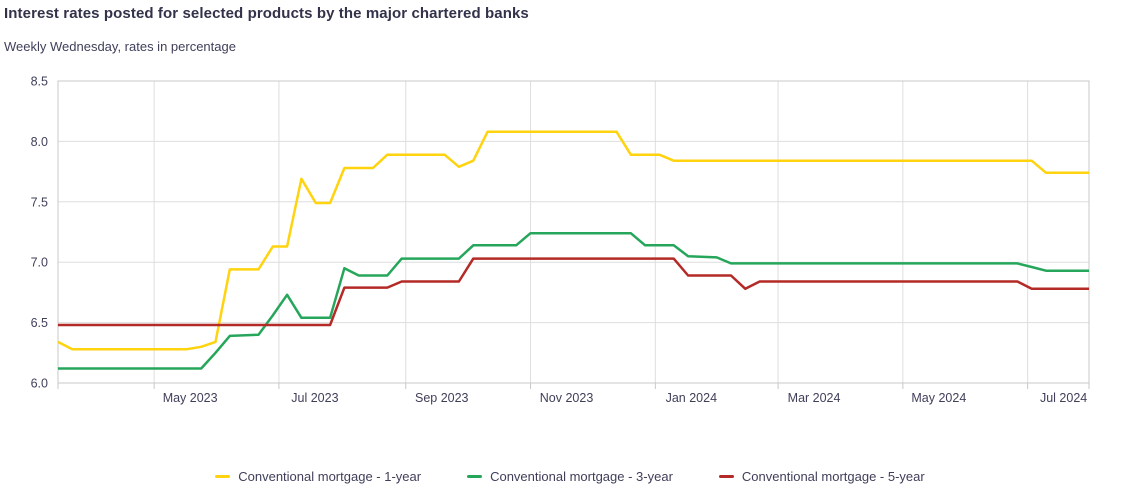  What do you see at coordinates (39, 384) in the screenshot?
I see `y-axis-tick-label: 6.0` at bounding box center [39, 384].